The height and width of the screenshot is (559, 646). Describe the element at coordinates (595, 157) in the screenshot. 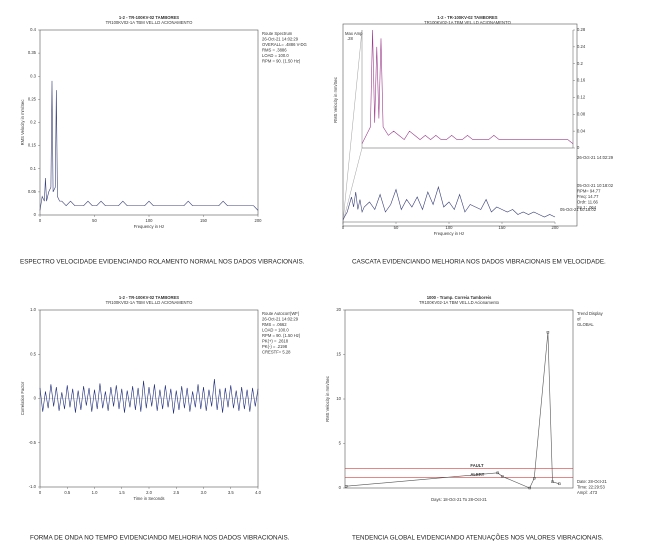

I see `series-label: 26-Oct-21 14:02:29` at that location.